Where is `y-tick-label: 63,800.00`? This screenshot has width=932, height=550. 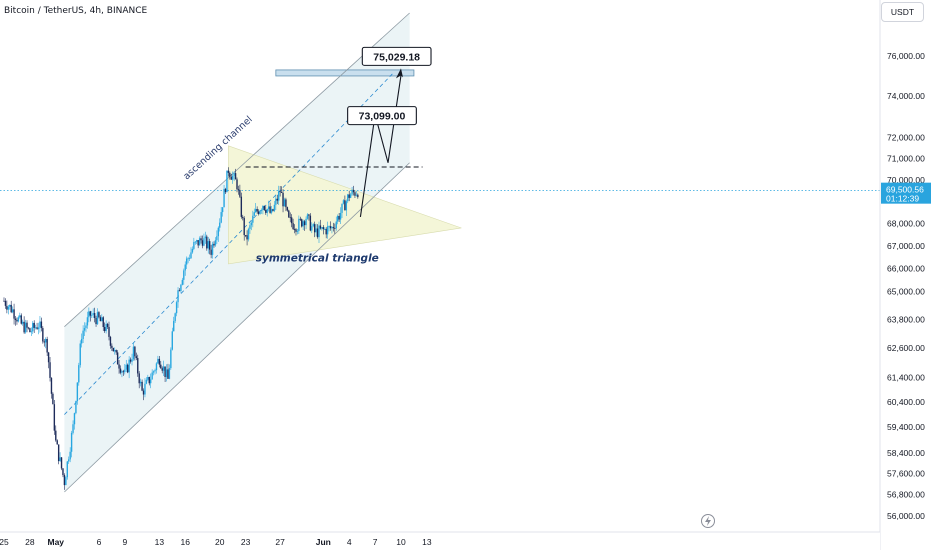 y-tick-label: 63,800.00 is located at coordinates (906, 320).